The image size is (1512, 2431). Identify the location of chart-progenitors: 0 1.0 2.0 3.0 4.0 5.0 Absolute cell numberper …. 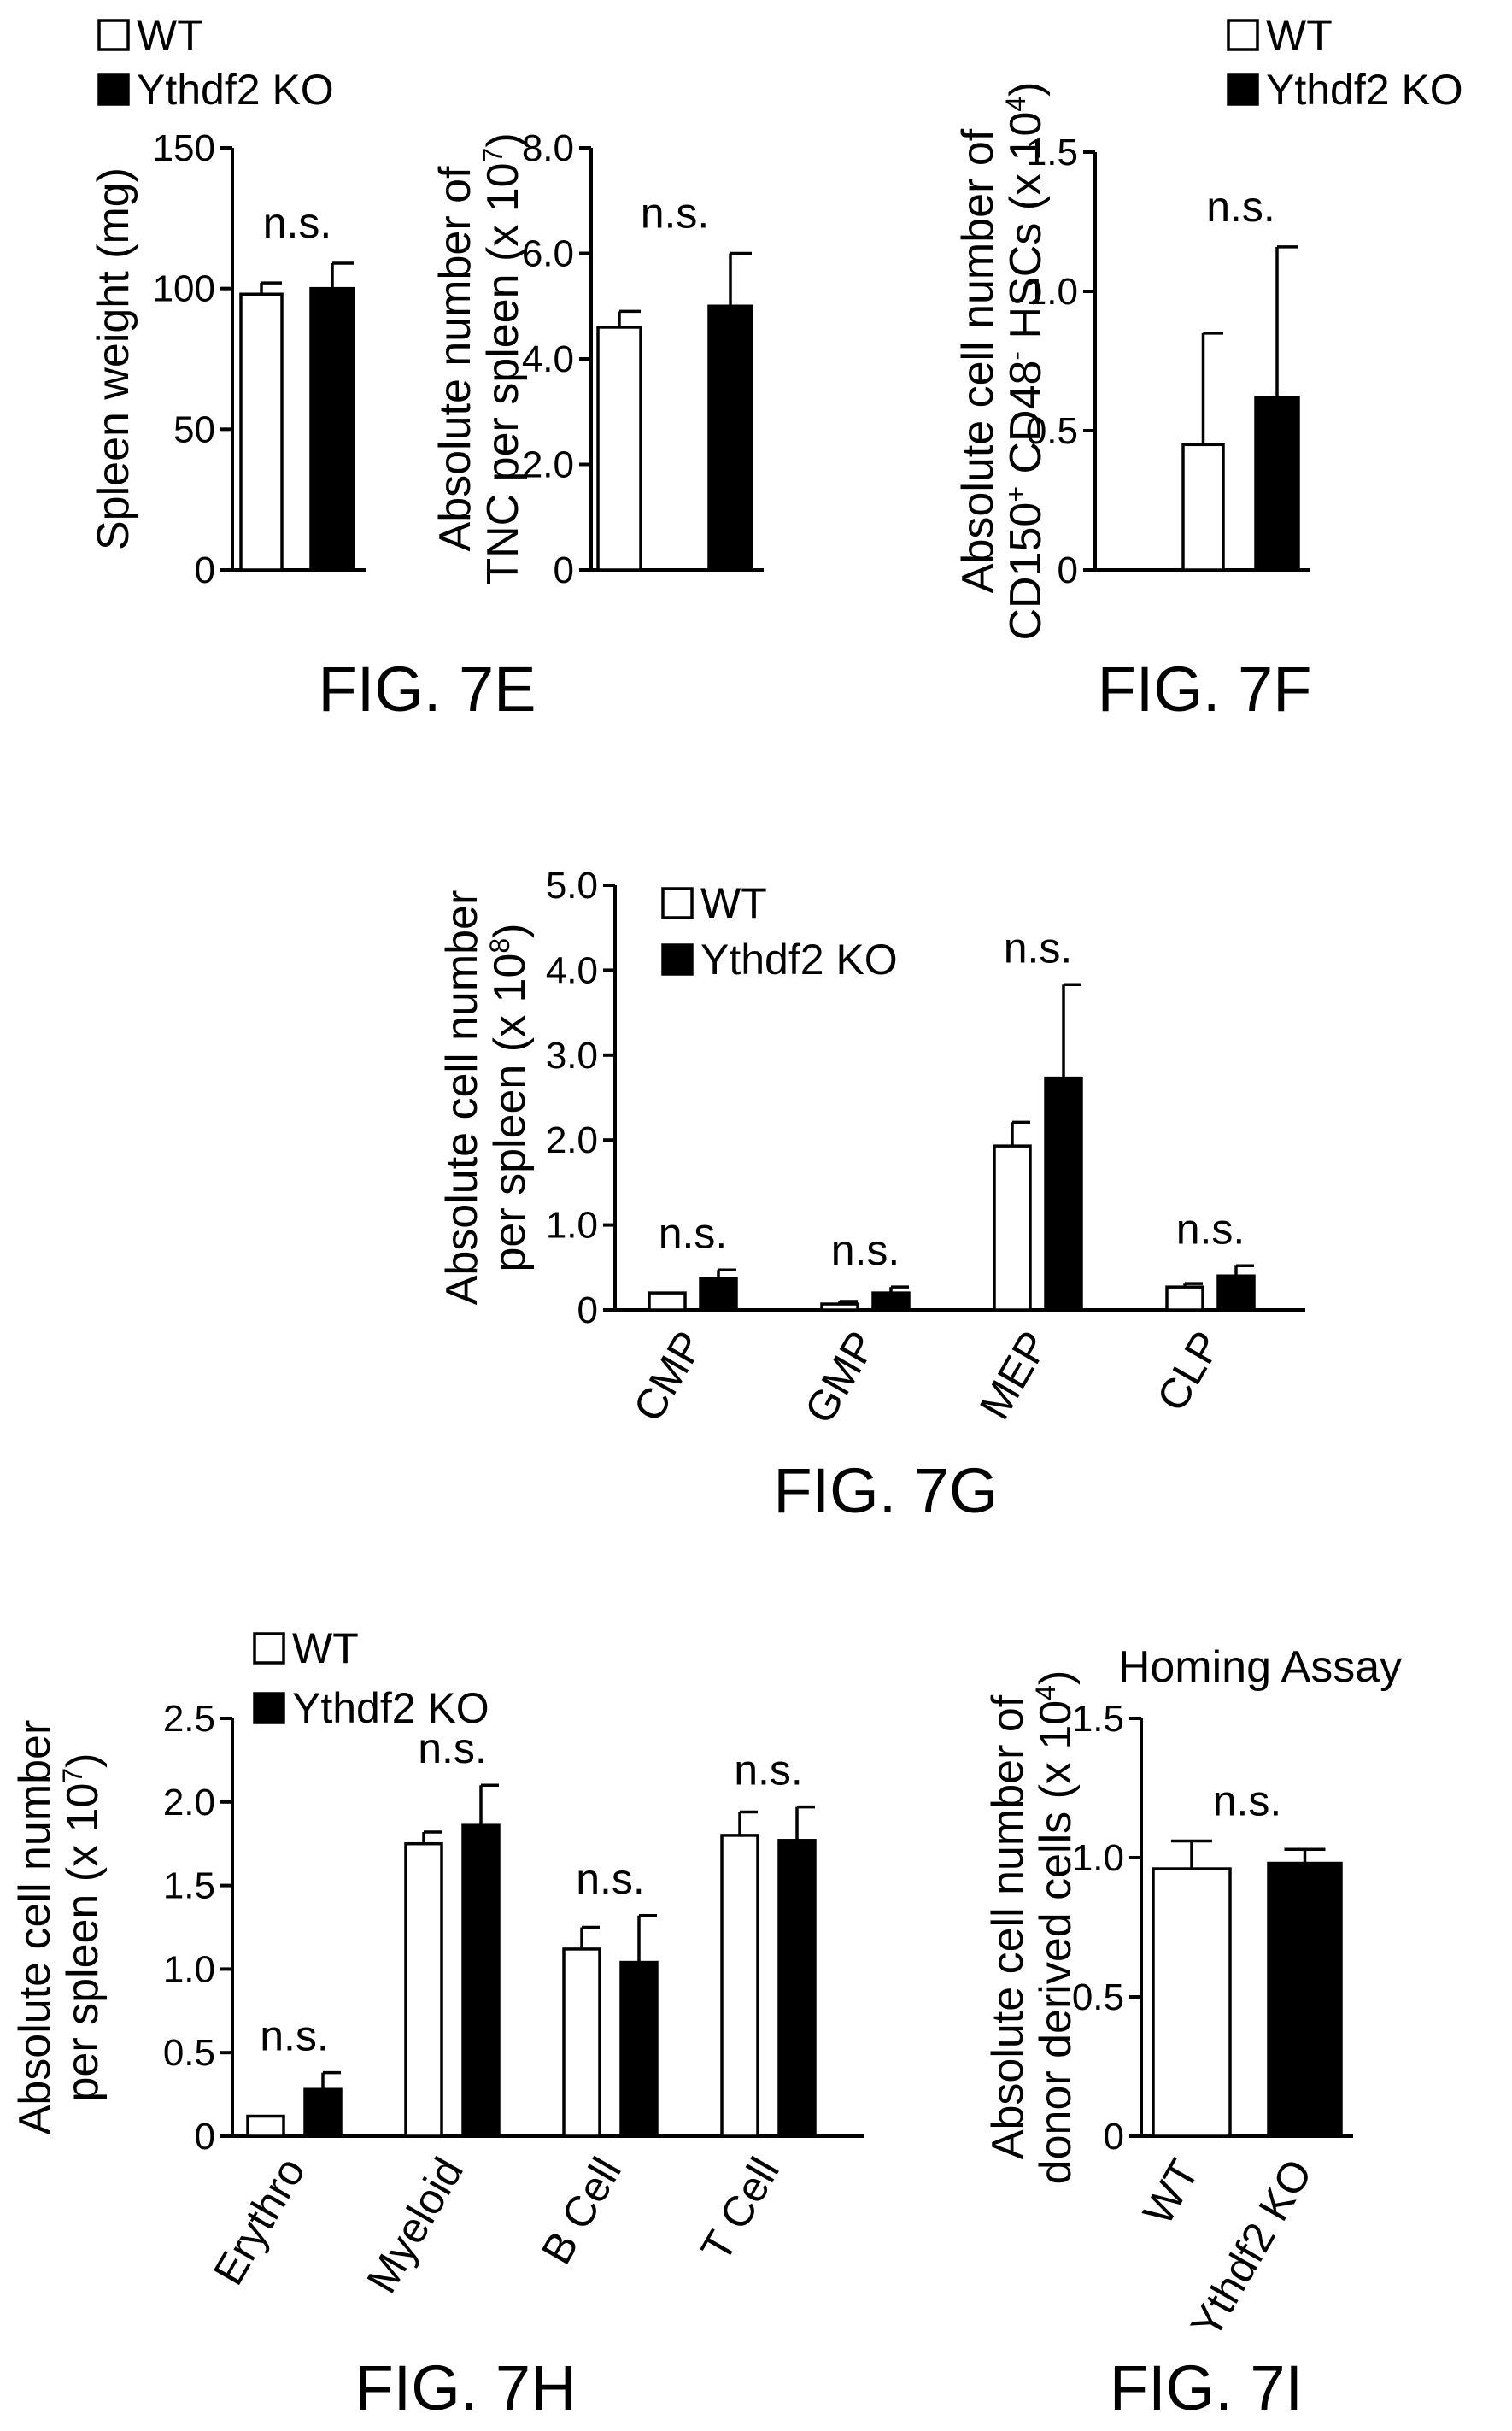
(871, 1148).